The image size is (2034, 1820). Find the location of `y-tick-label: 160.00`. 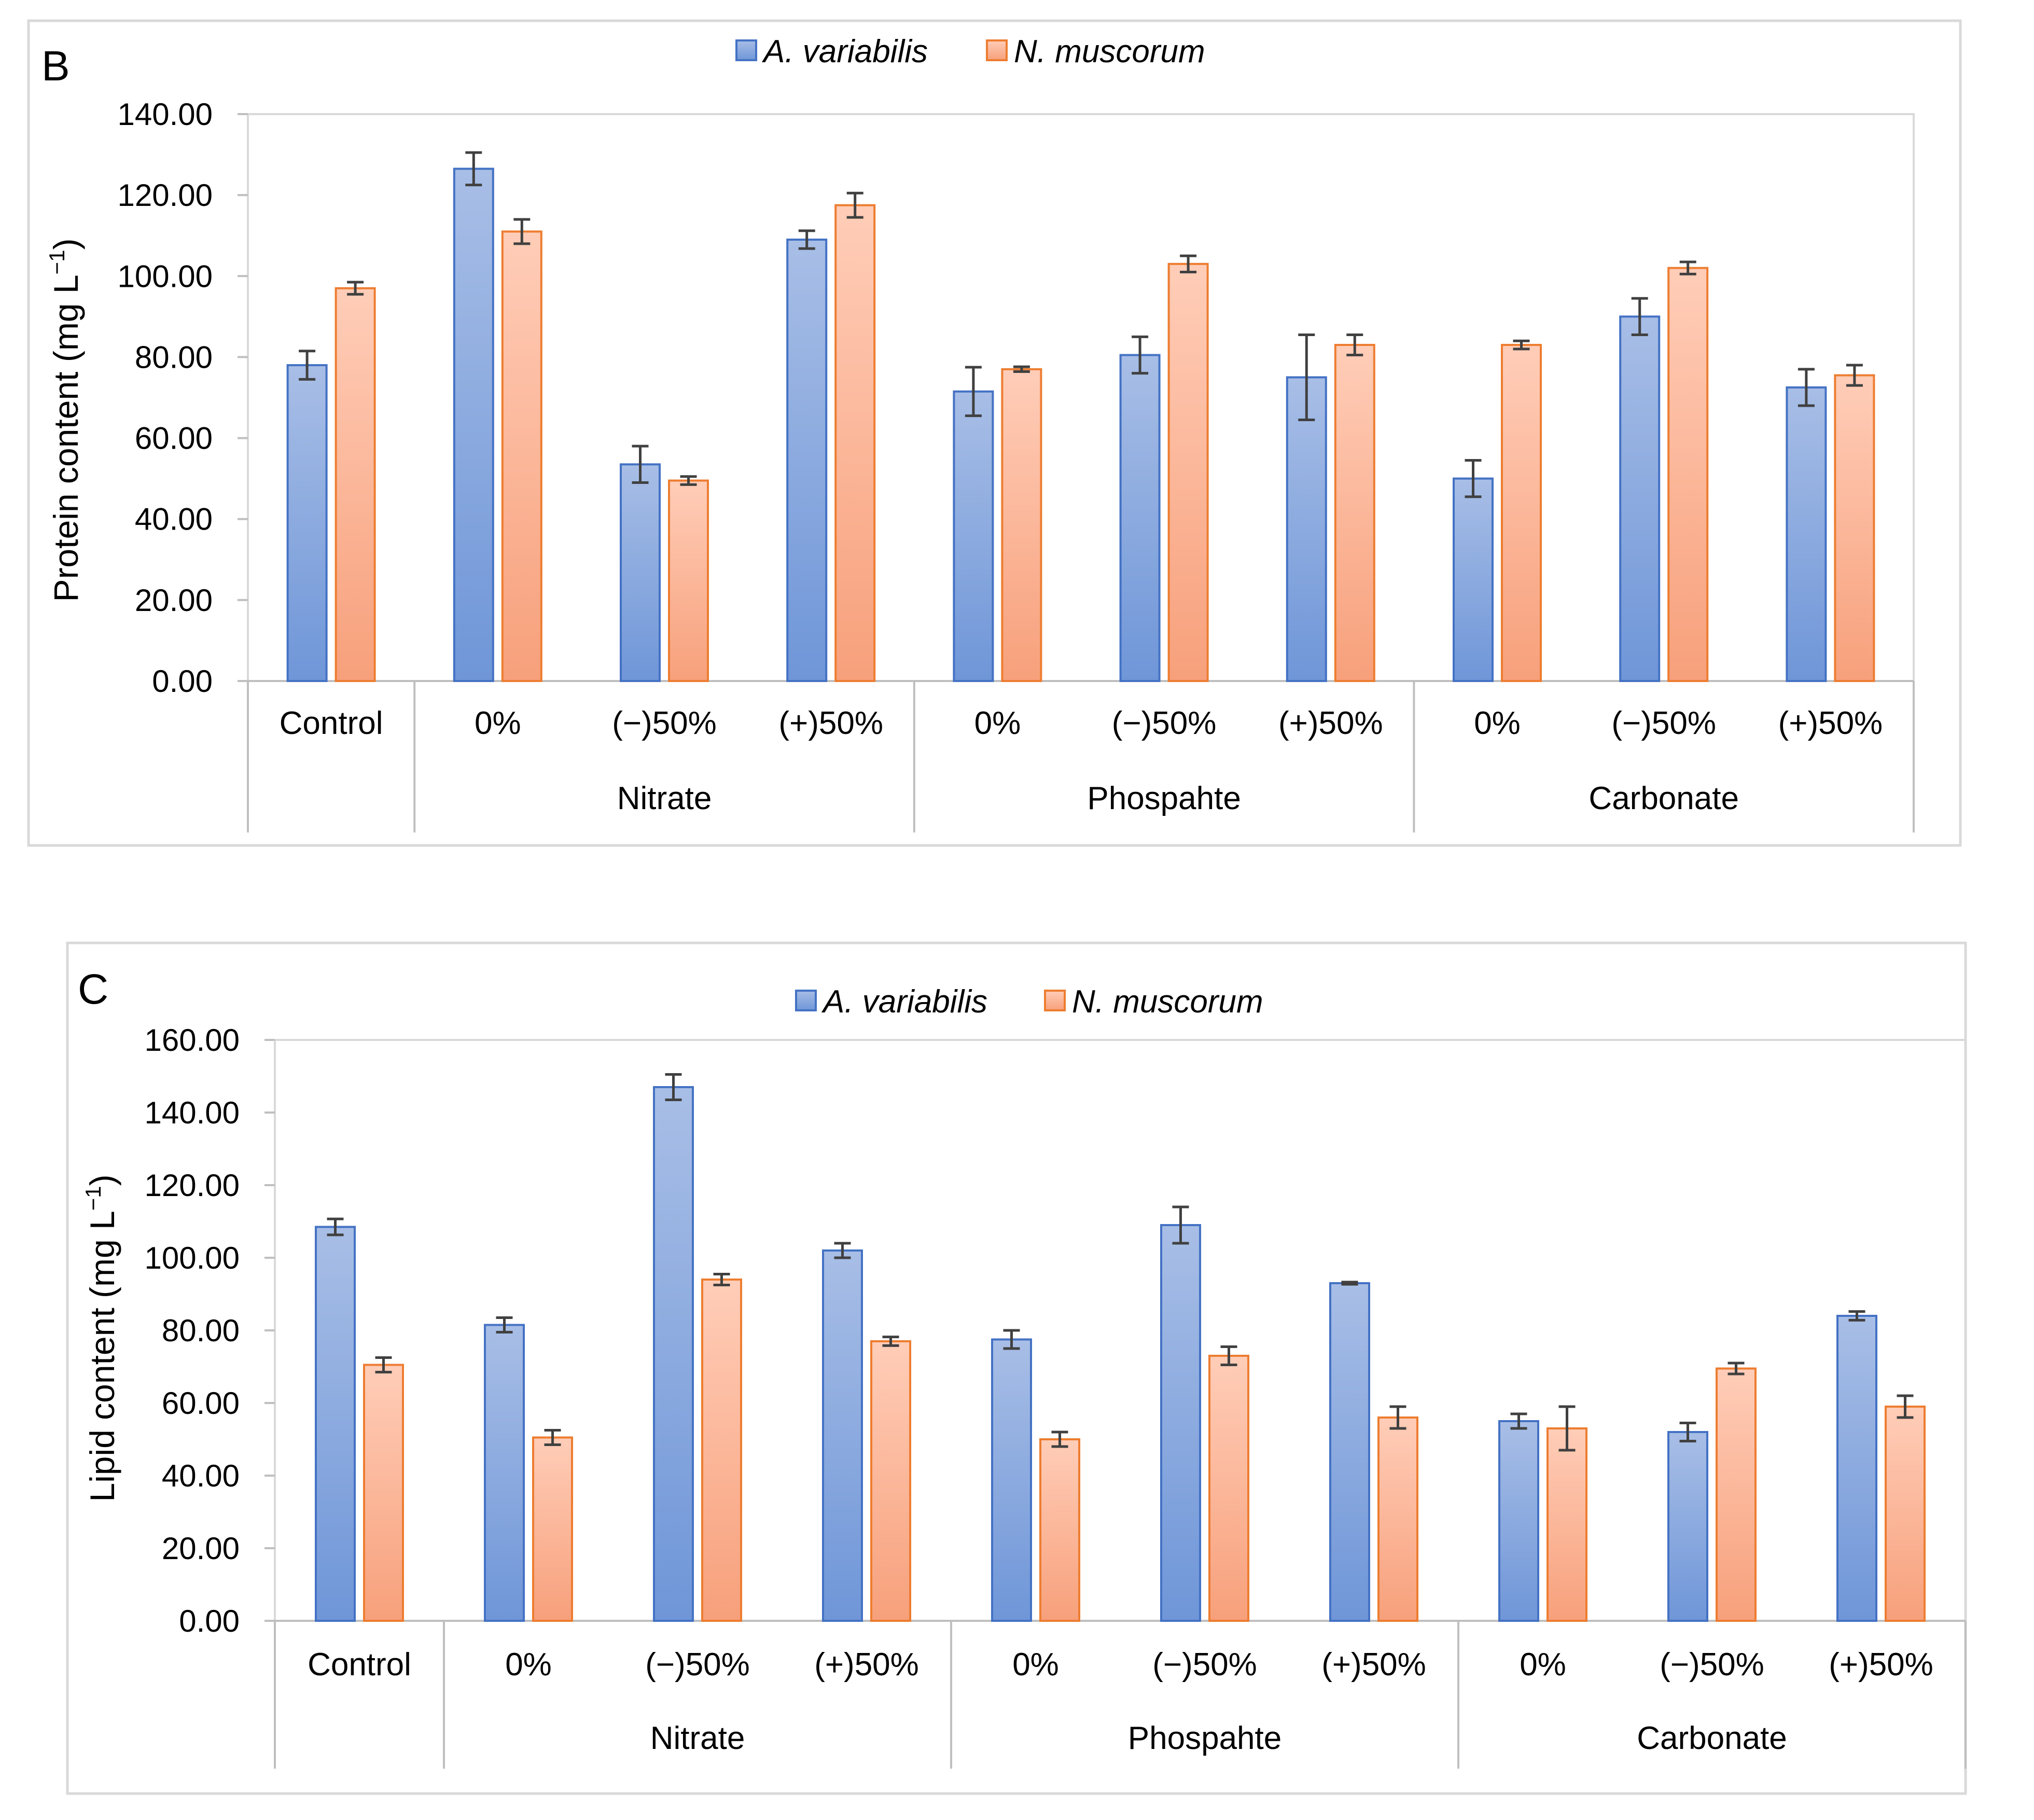

y-tick-label: 160.00 is located at coordinates (192, 1040).